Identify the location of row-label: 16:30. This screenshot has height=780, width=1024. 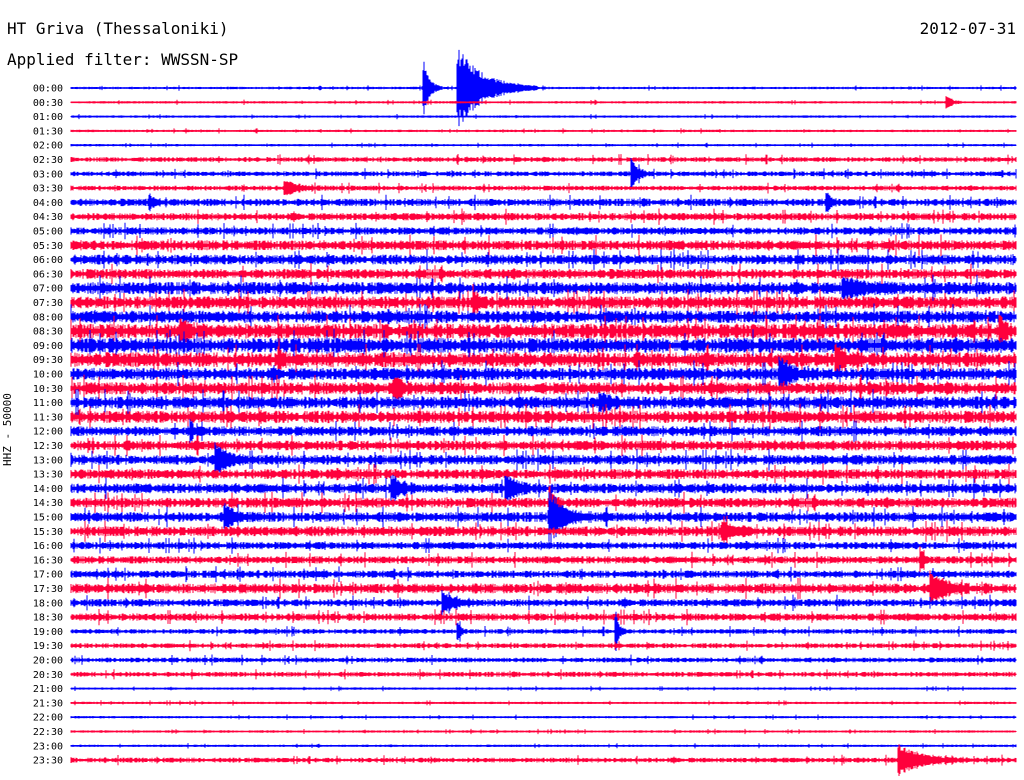
(48, 560).